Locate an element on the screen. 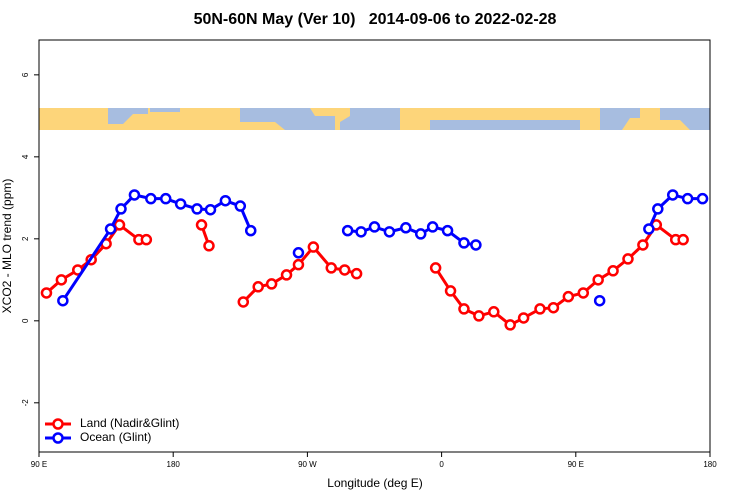 This screenshot has height=500, width=750. y-tick-label: 4 is located at coordinates (25, 156).